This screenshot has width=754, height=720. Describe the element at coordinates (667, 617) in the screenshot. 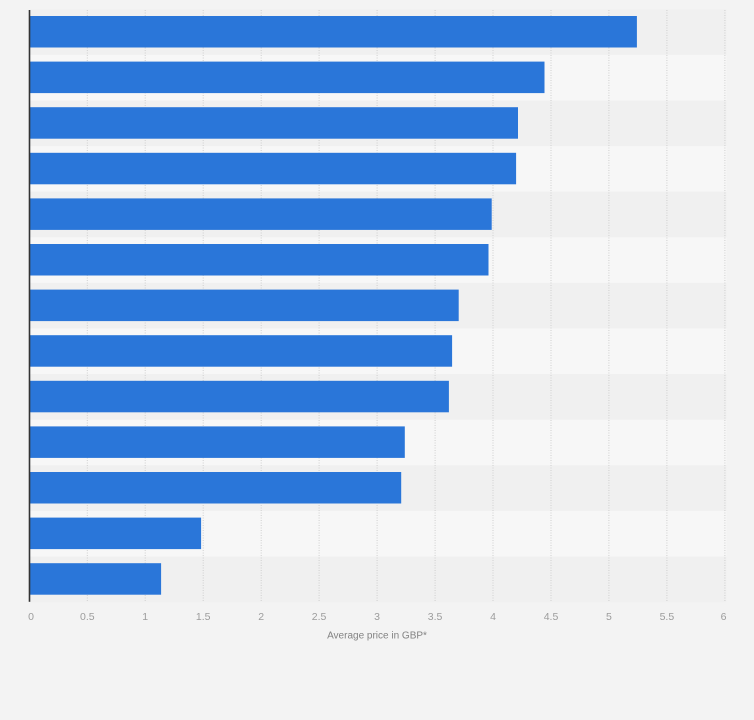

I see `svg-text: 5.5` at that location.